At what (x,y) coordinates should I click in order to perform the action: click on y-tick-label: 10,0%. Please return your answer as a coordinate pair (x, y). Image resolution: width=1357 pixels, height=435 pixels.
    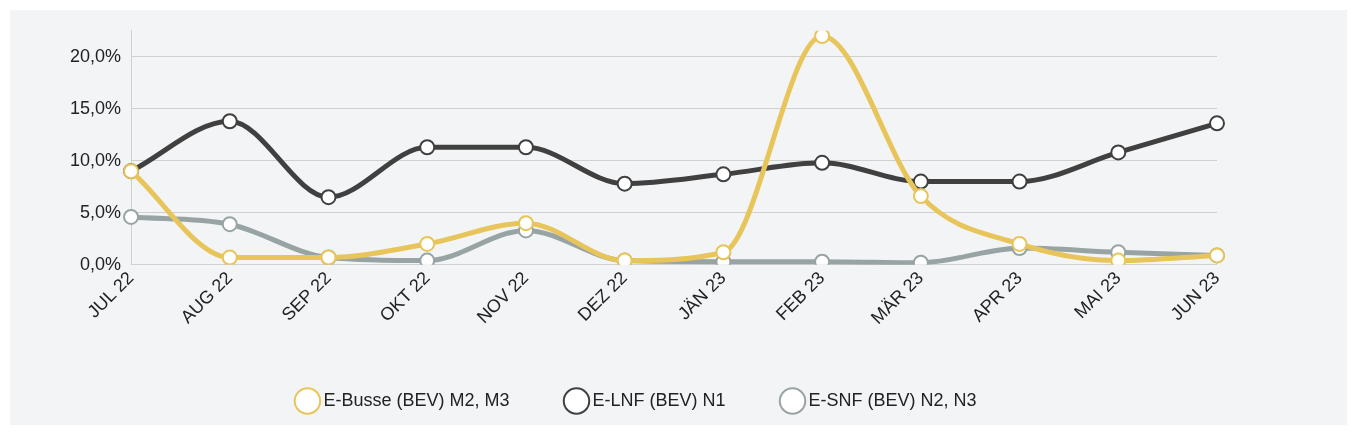
    Looking at the image, I should click on (95, 159).